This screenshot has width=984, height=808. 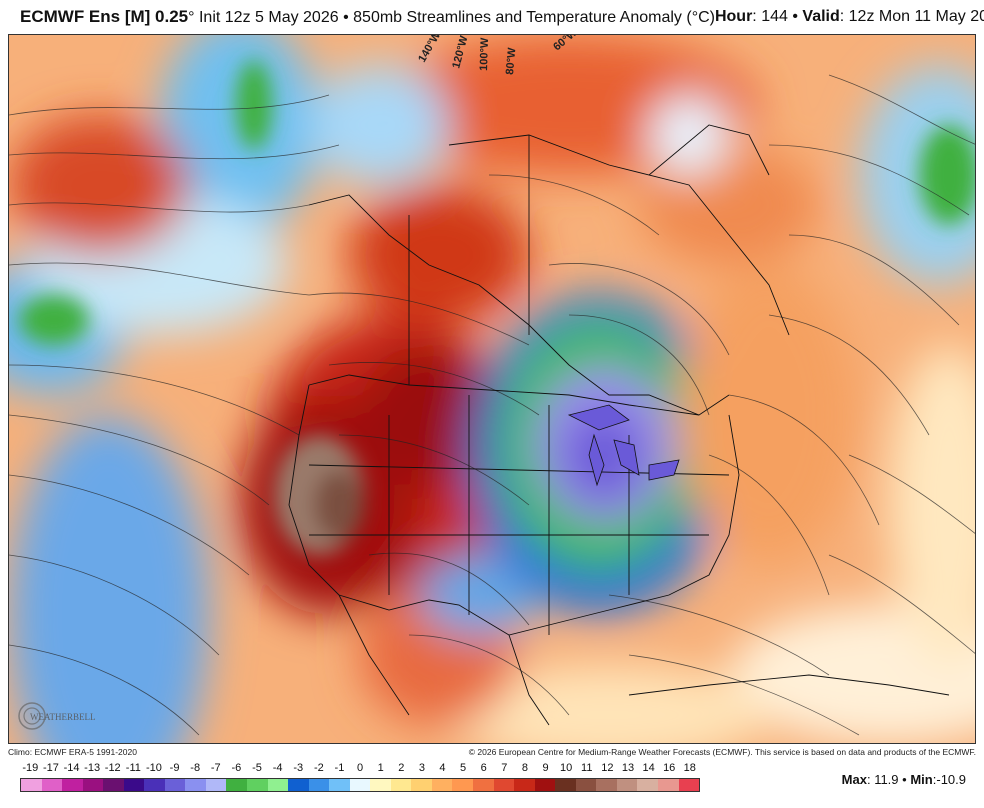 I want to click on field-extremes: Max: 11.9 • Min:-10.9, so click(x=903, y=779).